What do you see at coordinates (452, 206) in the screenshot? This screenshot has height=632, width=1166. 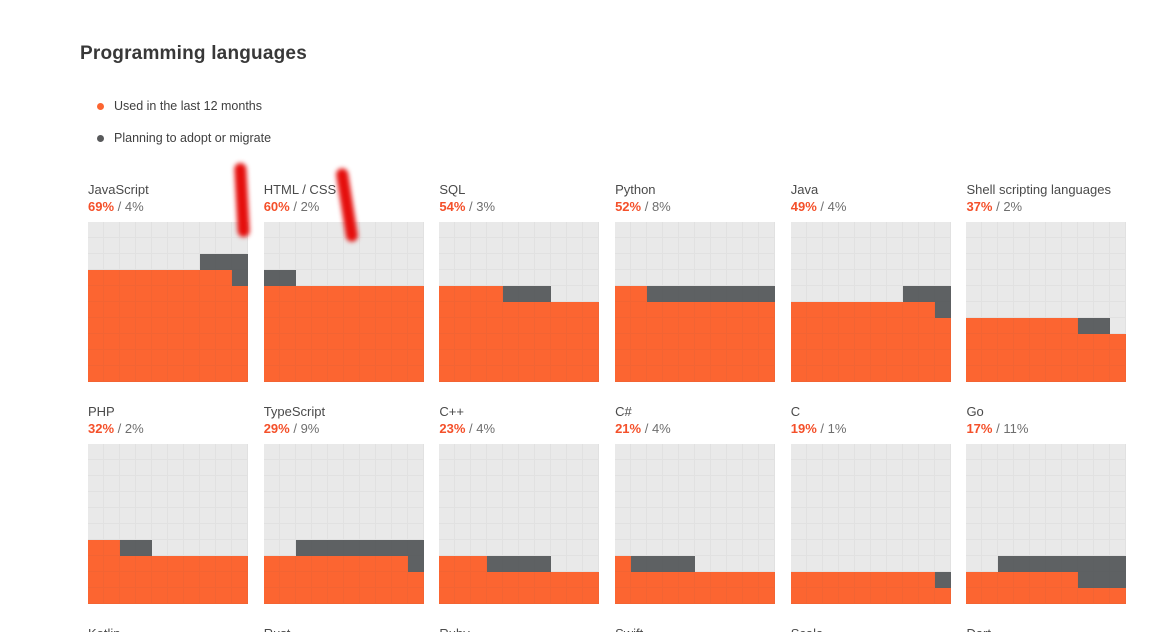 I see `used-percentage: 54%` at bounding box center [452, 206].